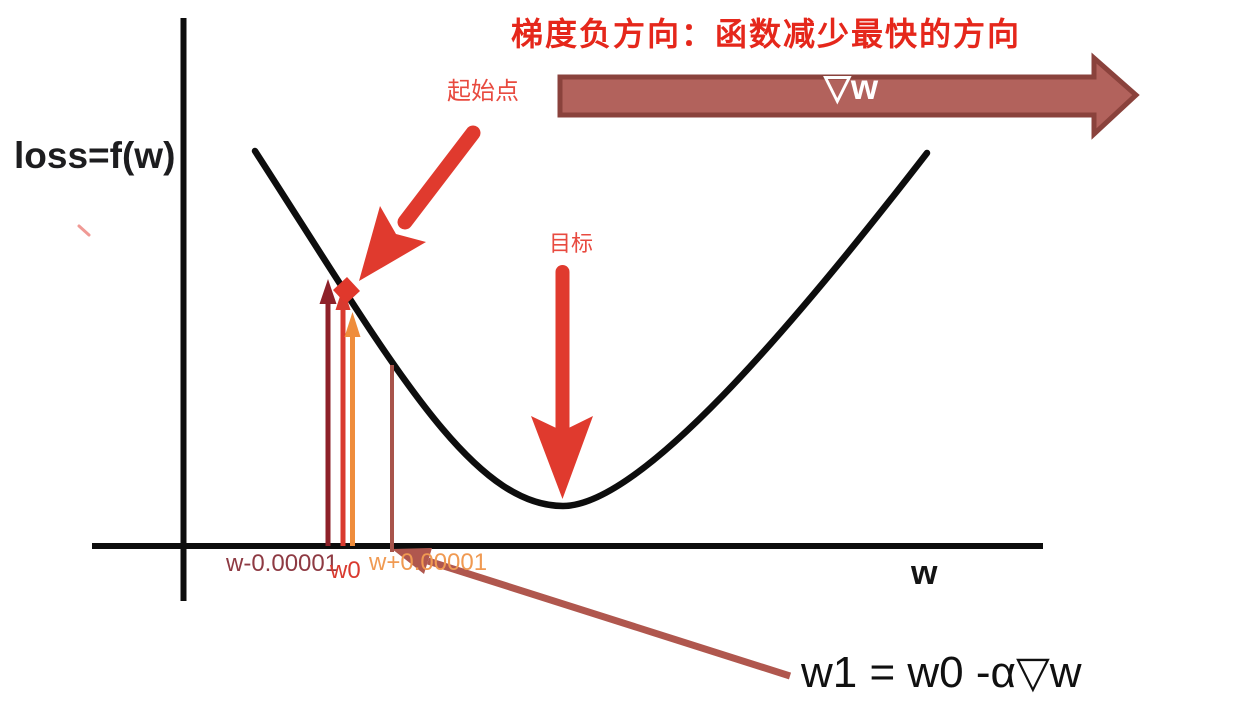 This screenshot has width=1242, height=706. What do you see at coordinates (439, 177) in the screenshot?
I see `start-point-arrow-shaft` at bounding box center [439, 177].